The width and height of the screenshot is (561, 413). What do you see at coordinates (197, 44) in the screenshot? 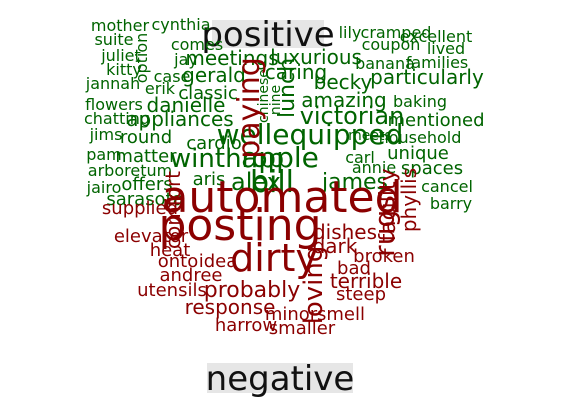
I see `word-positive-comes: comes` at bounding box center [197, 44].